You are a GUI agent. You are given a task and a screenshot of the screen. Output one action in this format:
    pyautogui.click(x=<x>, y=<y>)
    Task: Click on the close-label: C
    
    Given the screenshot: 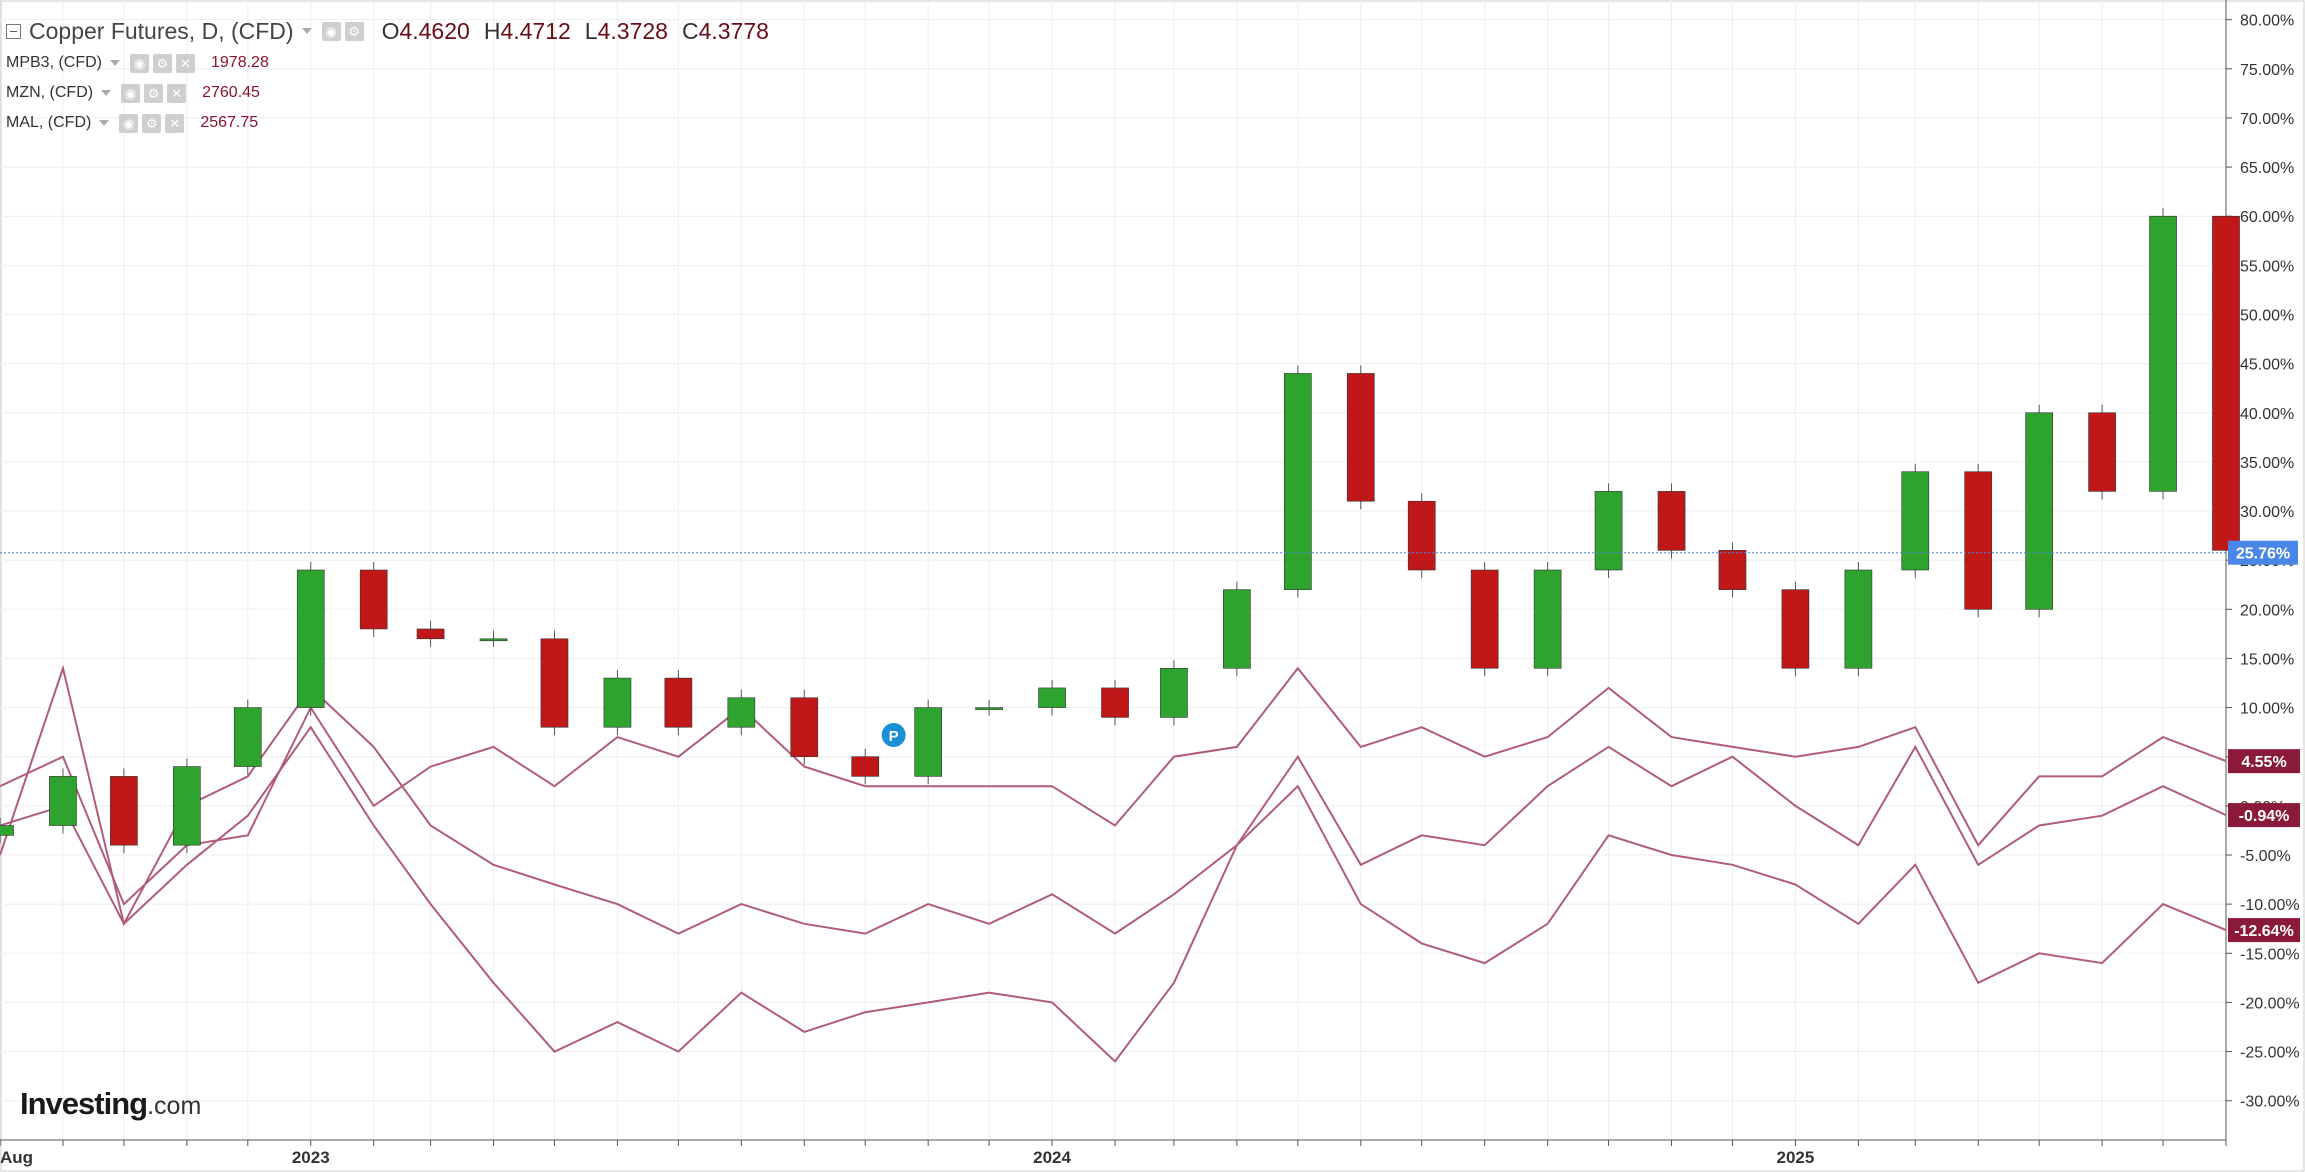 What is the action you would take?
    pyautogui.click(x=690, y=30)
    